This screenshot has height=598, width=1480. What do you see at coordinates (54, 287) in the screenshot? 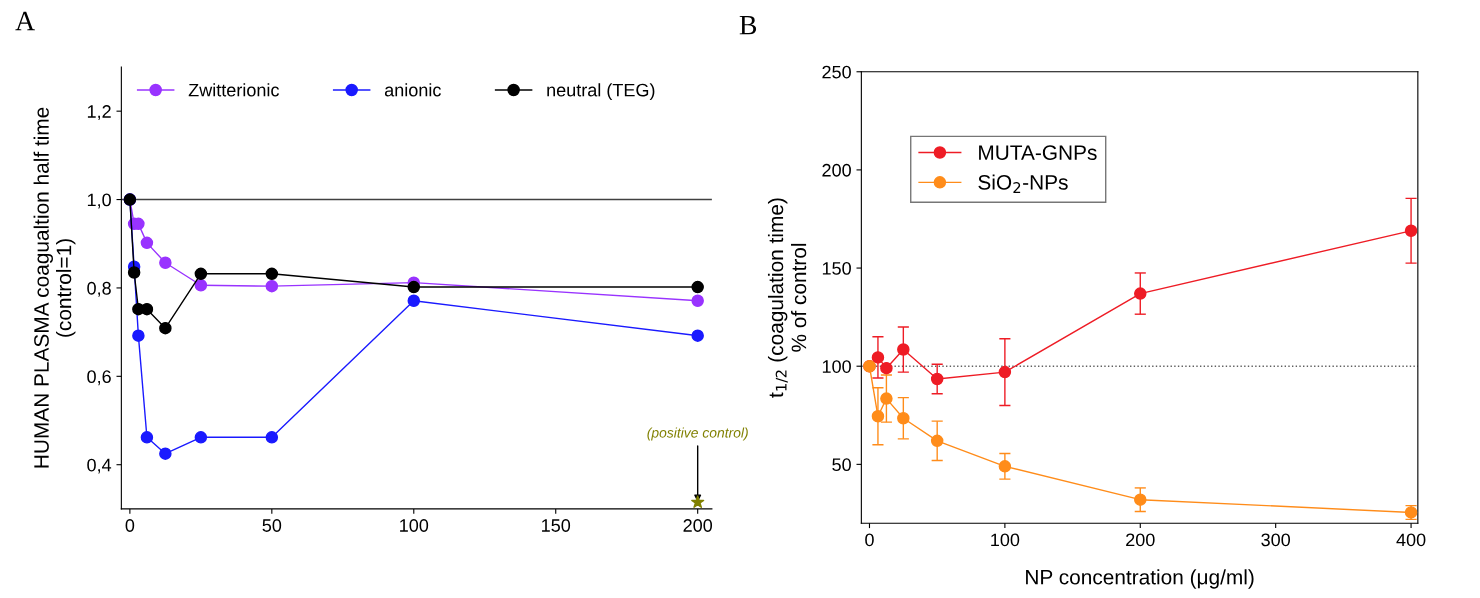
I see `y-axis-title: HUMAN PLASMA coagualtion half time (control=1)` at bounding box center [54, 287].